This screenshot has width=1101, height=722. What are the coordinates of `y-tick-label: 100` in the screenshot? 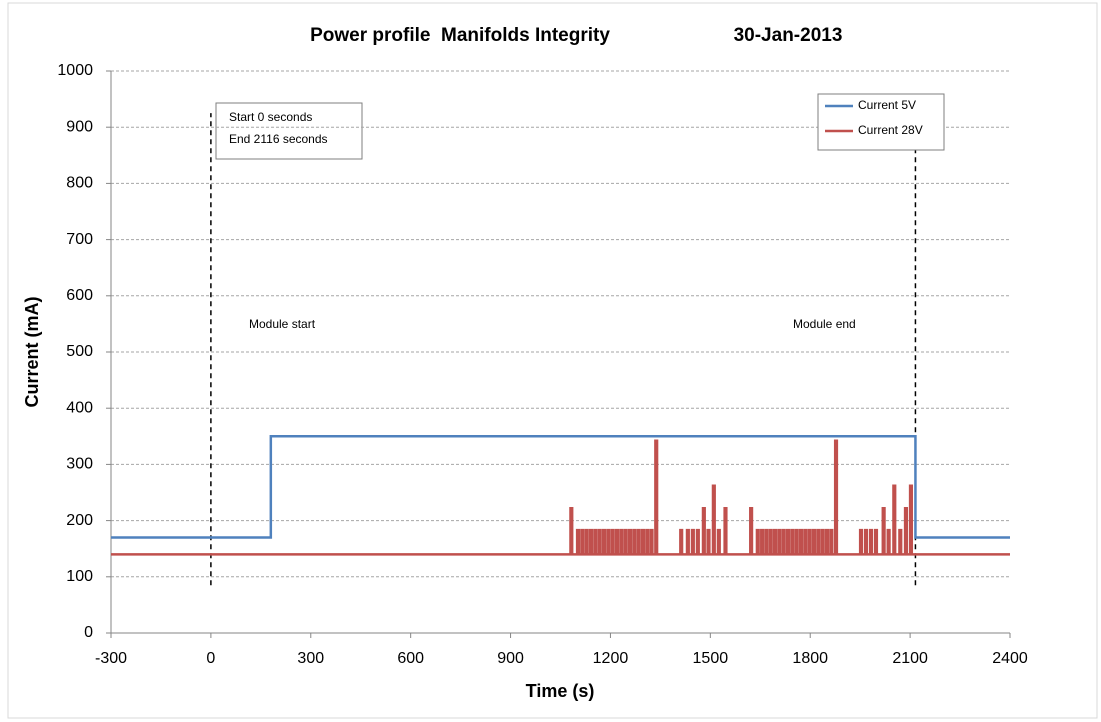 It's located at (79, 576).